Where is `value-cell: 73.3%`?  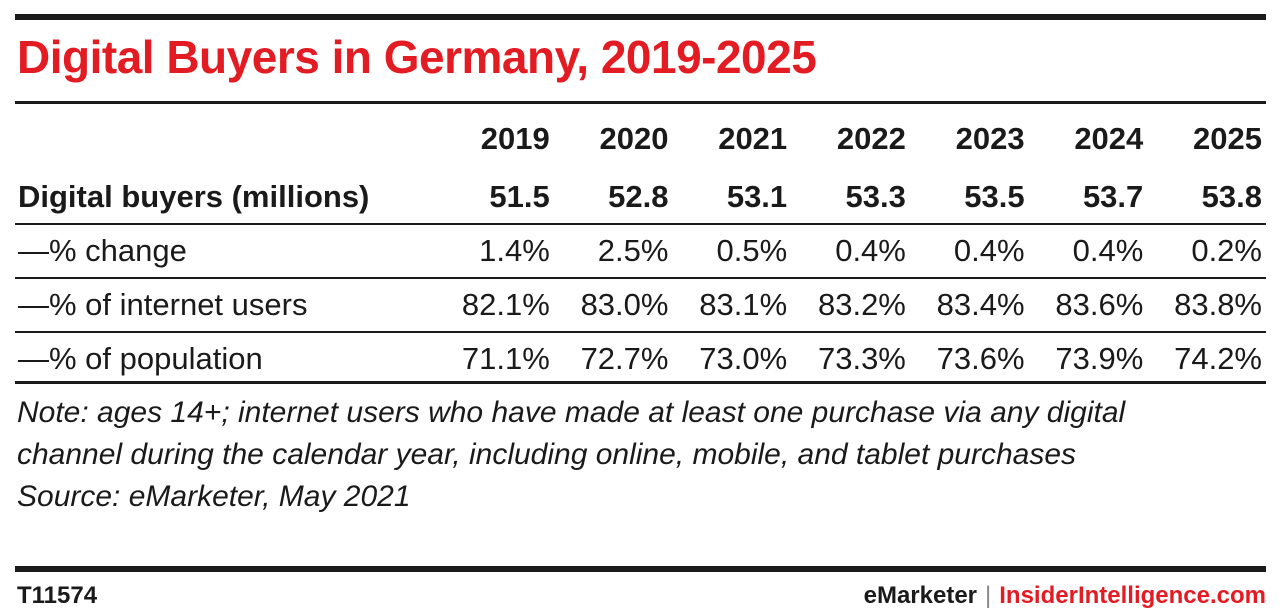 value-cell: 73.3% is located at coordinates (861, 358).